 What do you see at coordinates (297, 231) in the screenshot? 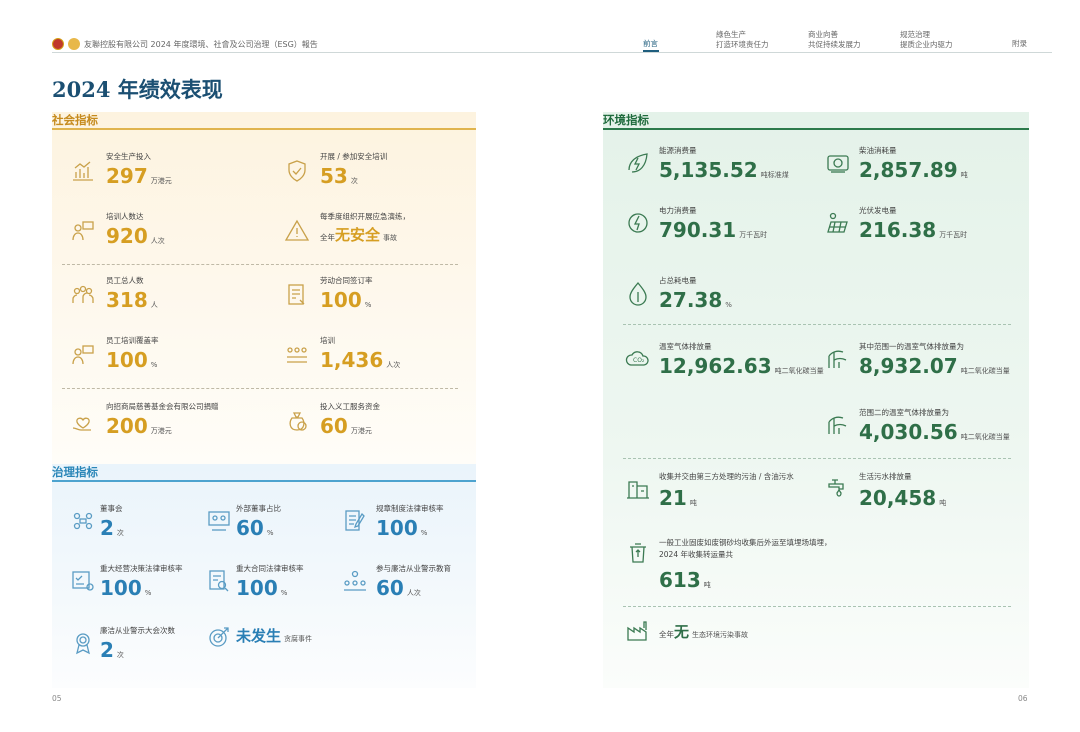
I see `warning-icon` at bounding box center [297, 231].